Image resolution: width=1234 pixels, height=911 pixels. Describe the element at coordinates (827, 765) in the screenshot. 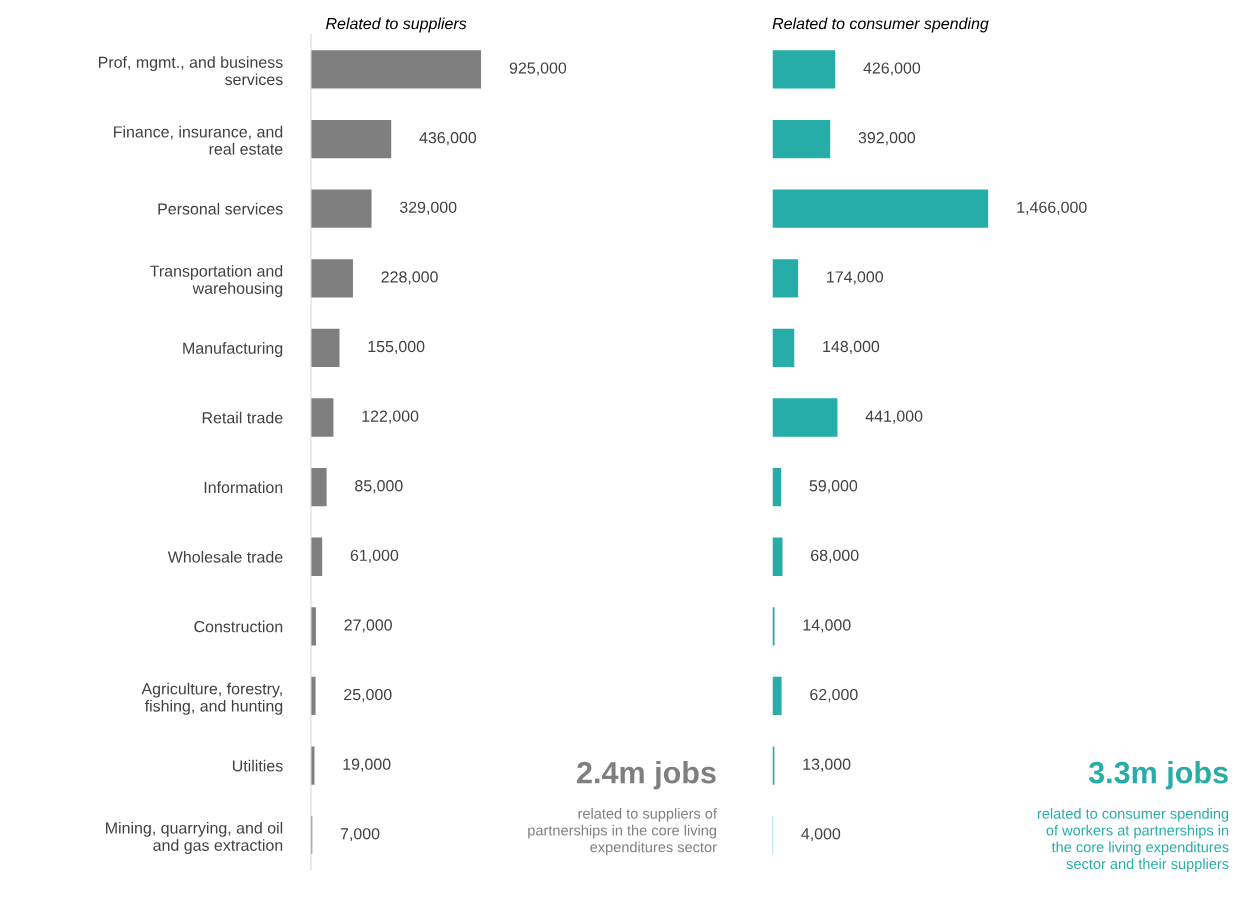

I see `data-label: 13,000` at that location.